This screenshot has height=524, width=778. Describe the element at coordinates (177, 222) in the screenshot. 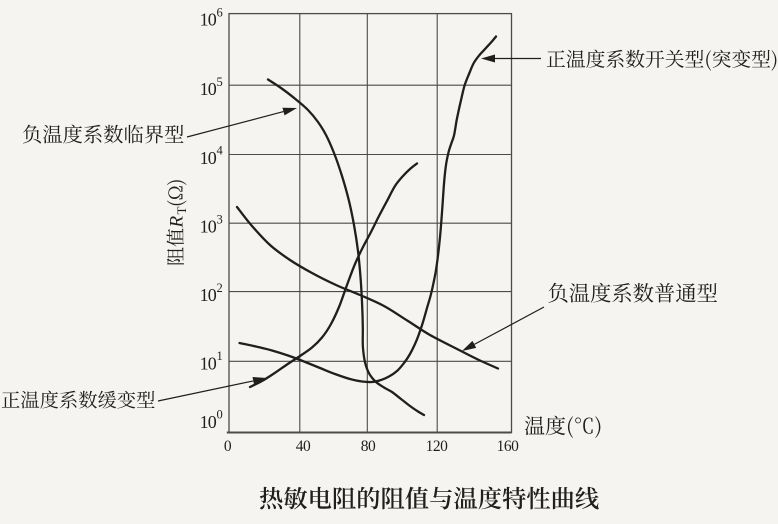

I see `svg-text: R` at that location.